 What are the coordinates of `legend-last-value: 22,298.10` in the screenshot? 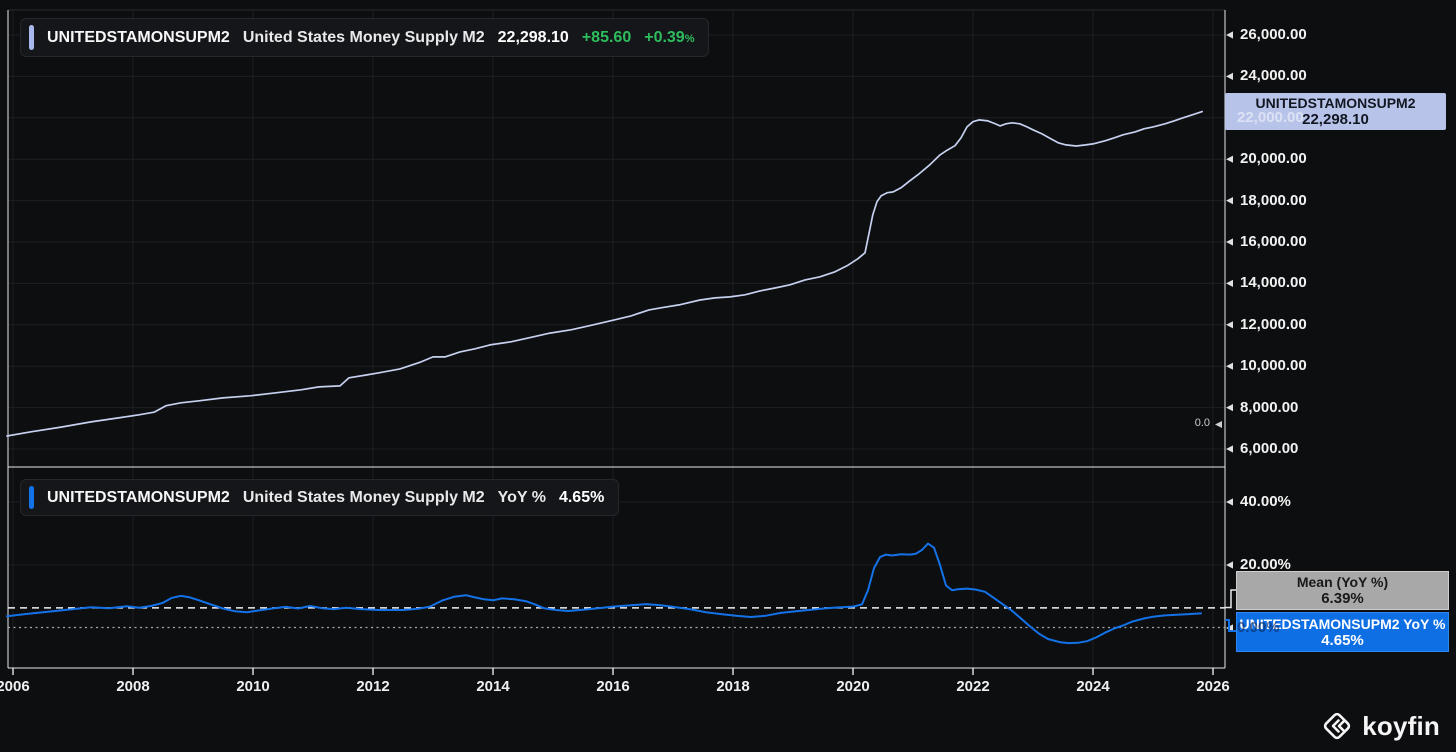 It's located at (533, 37).